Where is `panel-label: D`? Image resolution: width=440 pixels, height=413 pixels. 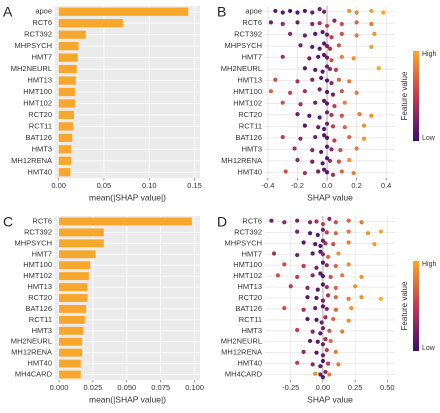
panel-label: D is located at coordinates (222, 222).